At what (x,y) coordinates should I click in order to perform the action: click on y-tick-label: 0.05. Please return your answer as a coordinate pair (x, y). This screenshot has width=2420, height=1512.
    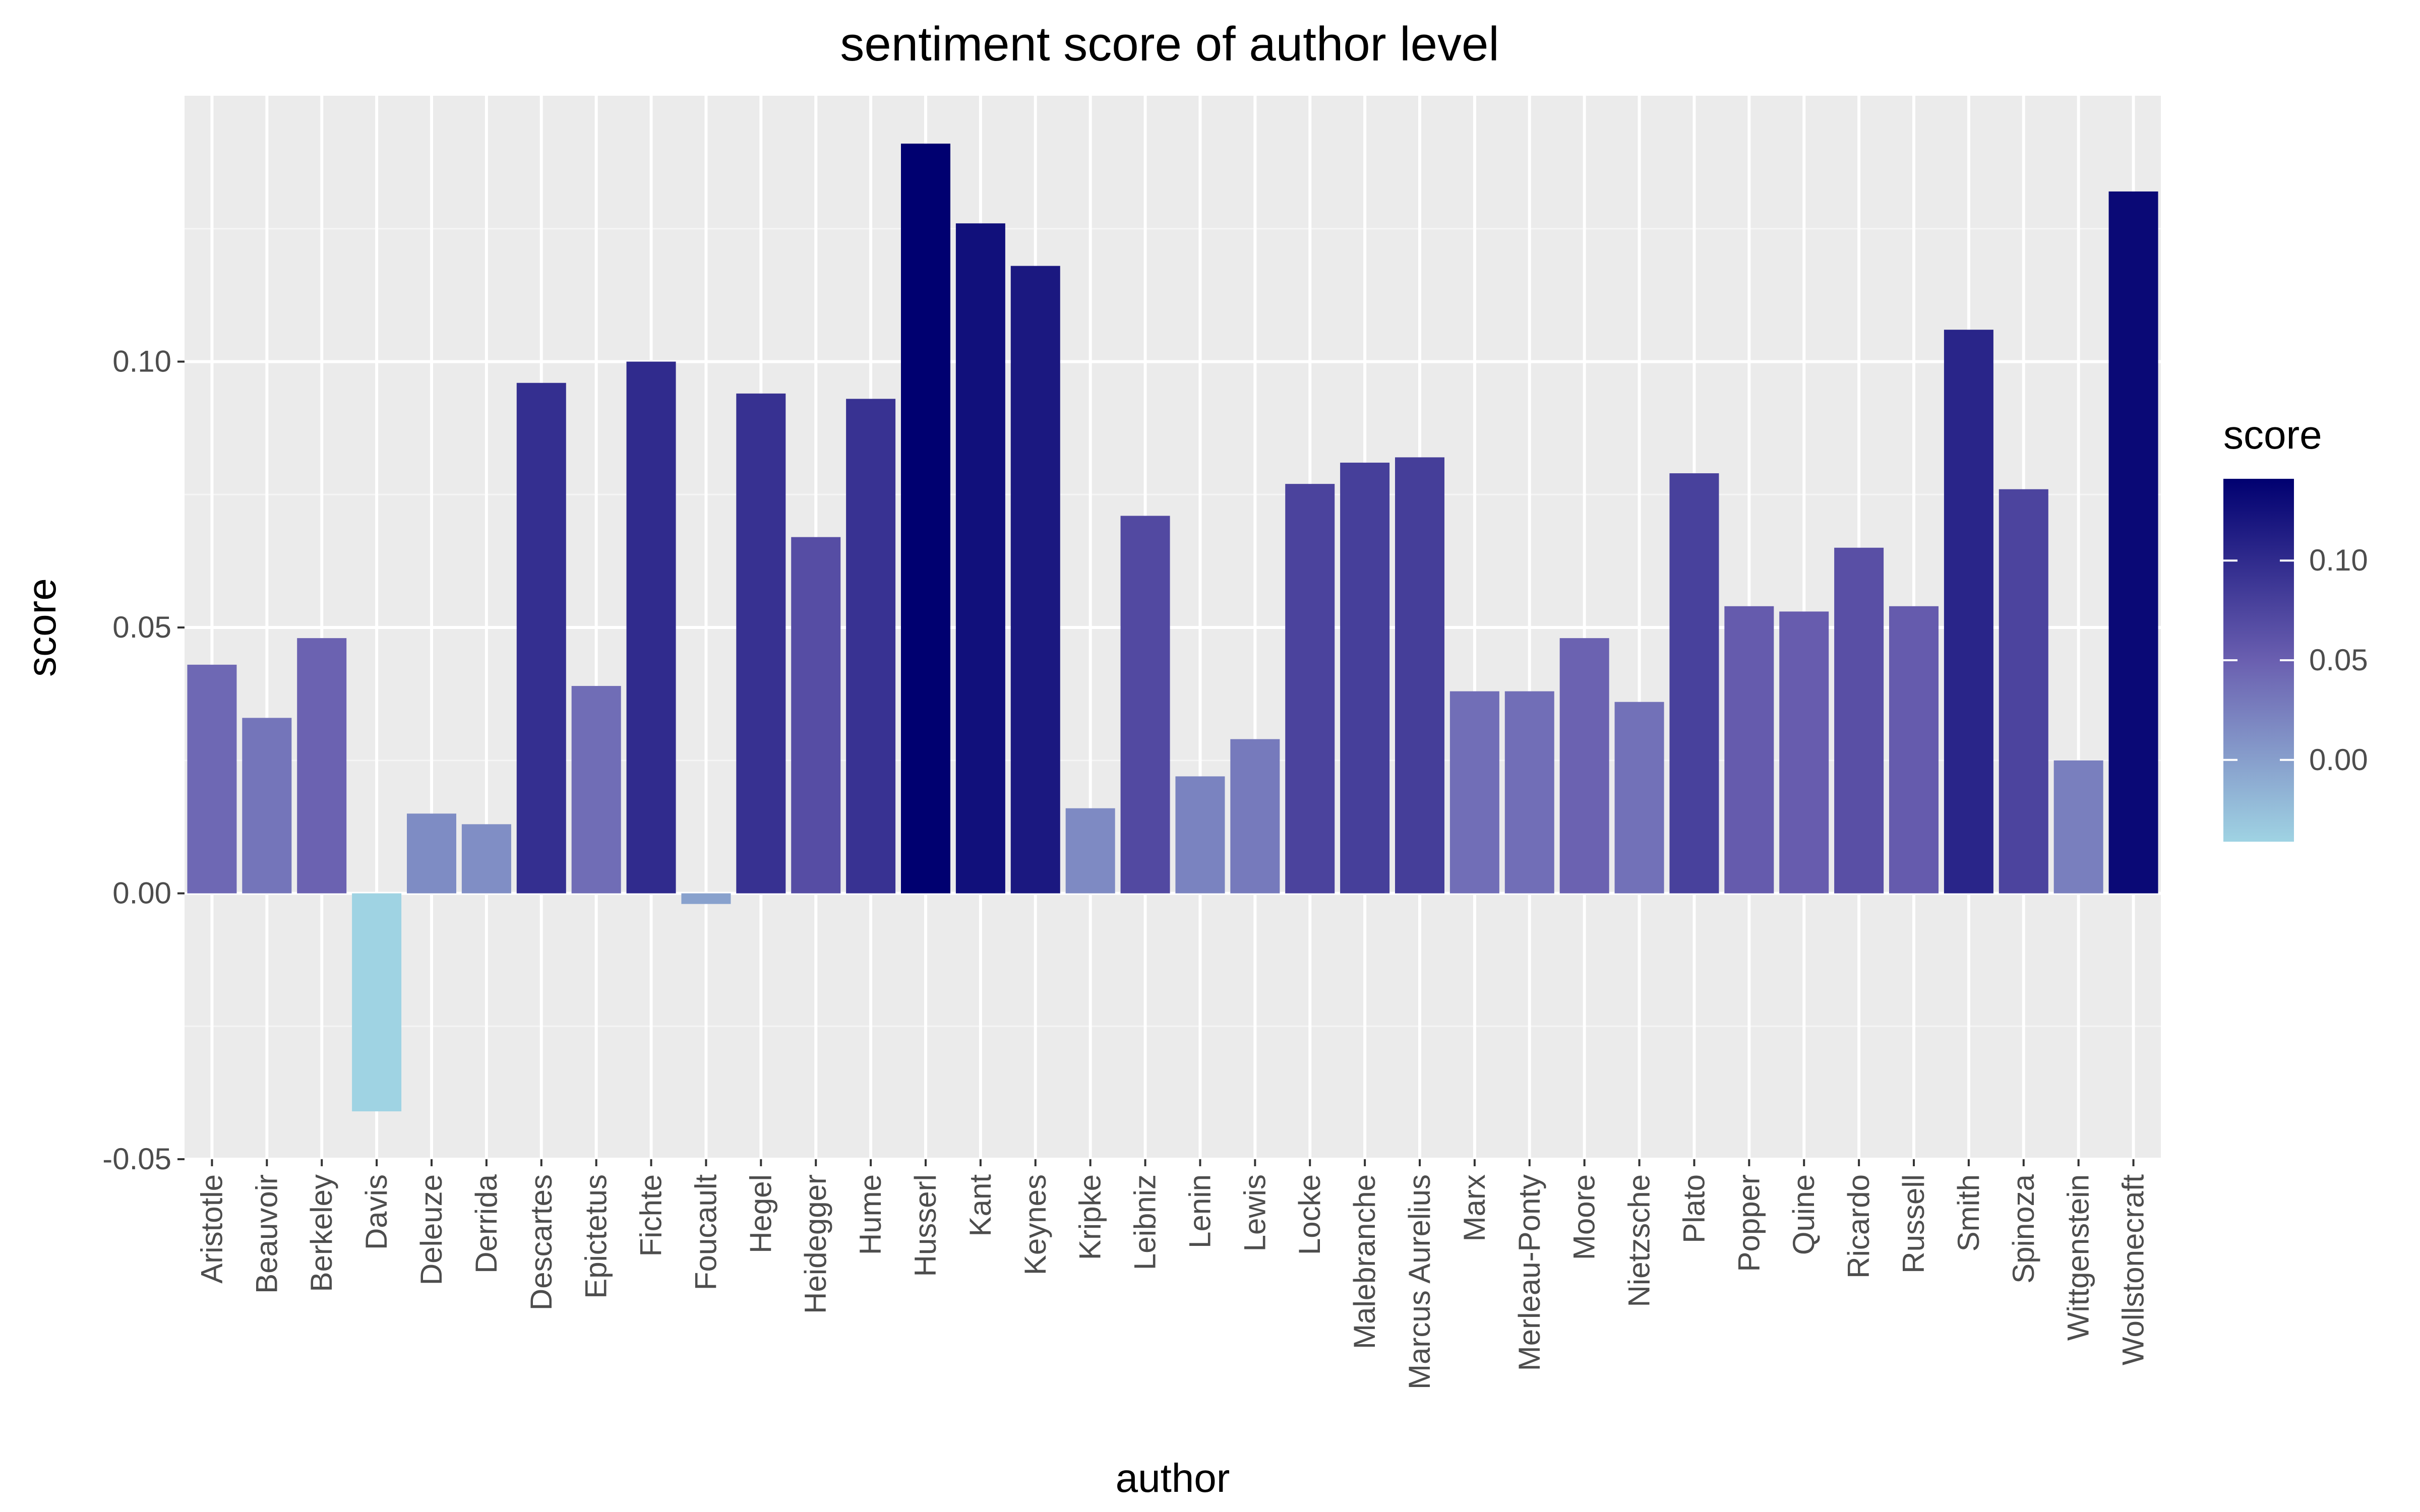
    Looking at the image, I should click on (141, 627).